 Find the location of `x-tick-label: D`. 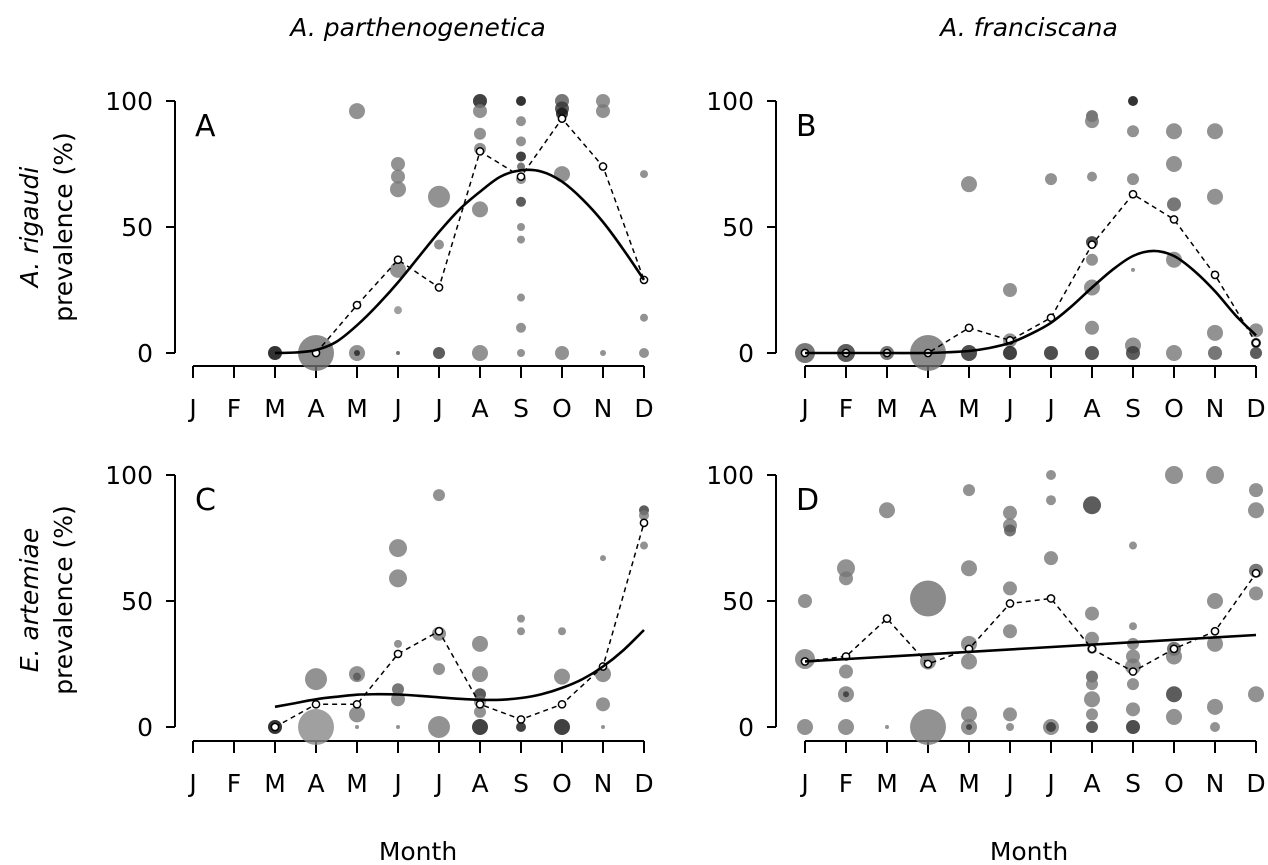

x-tick-label: D is located at coordinates (643, 783).